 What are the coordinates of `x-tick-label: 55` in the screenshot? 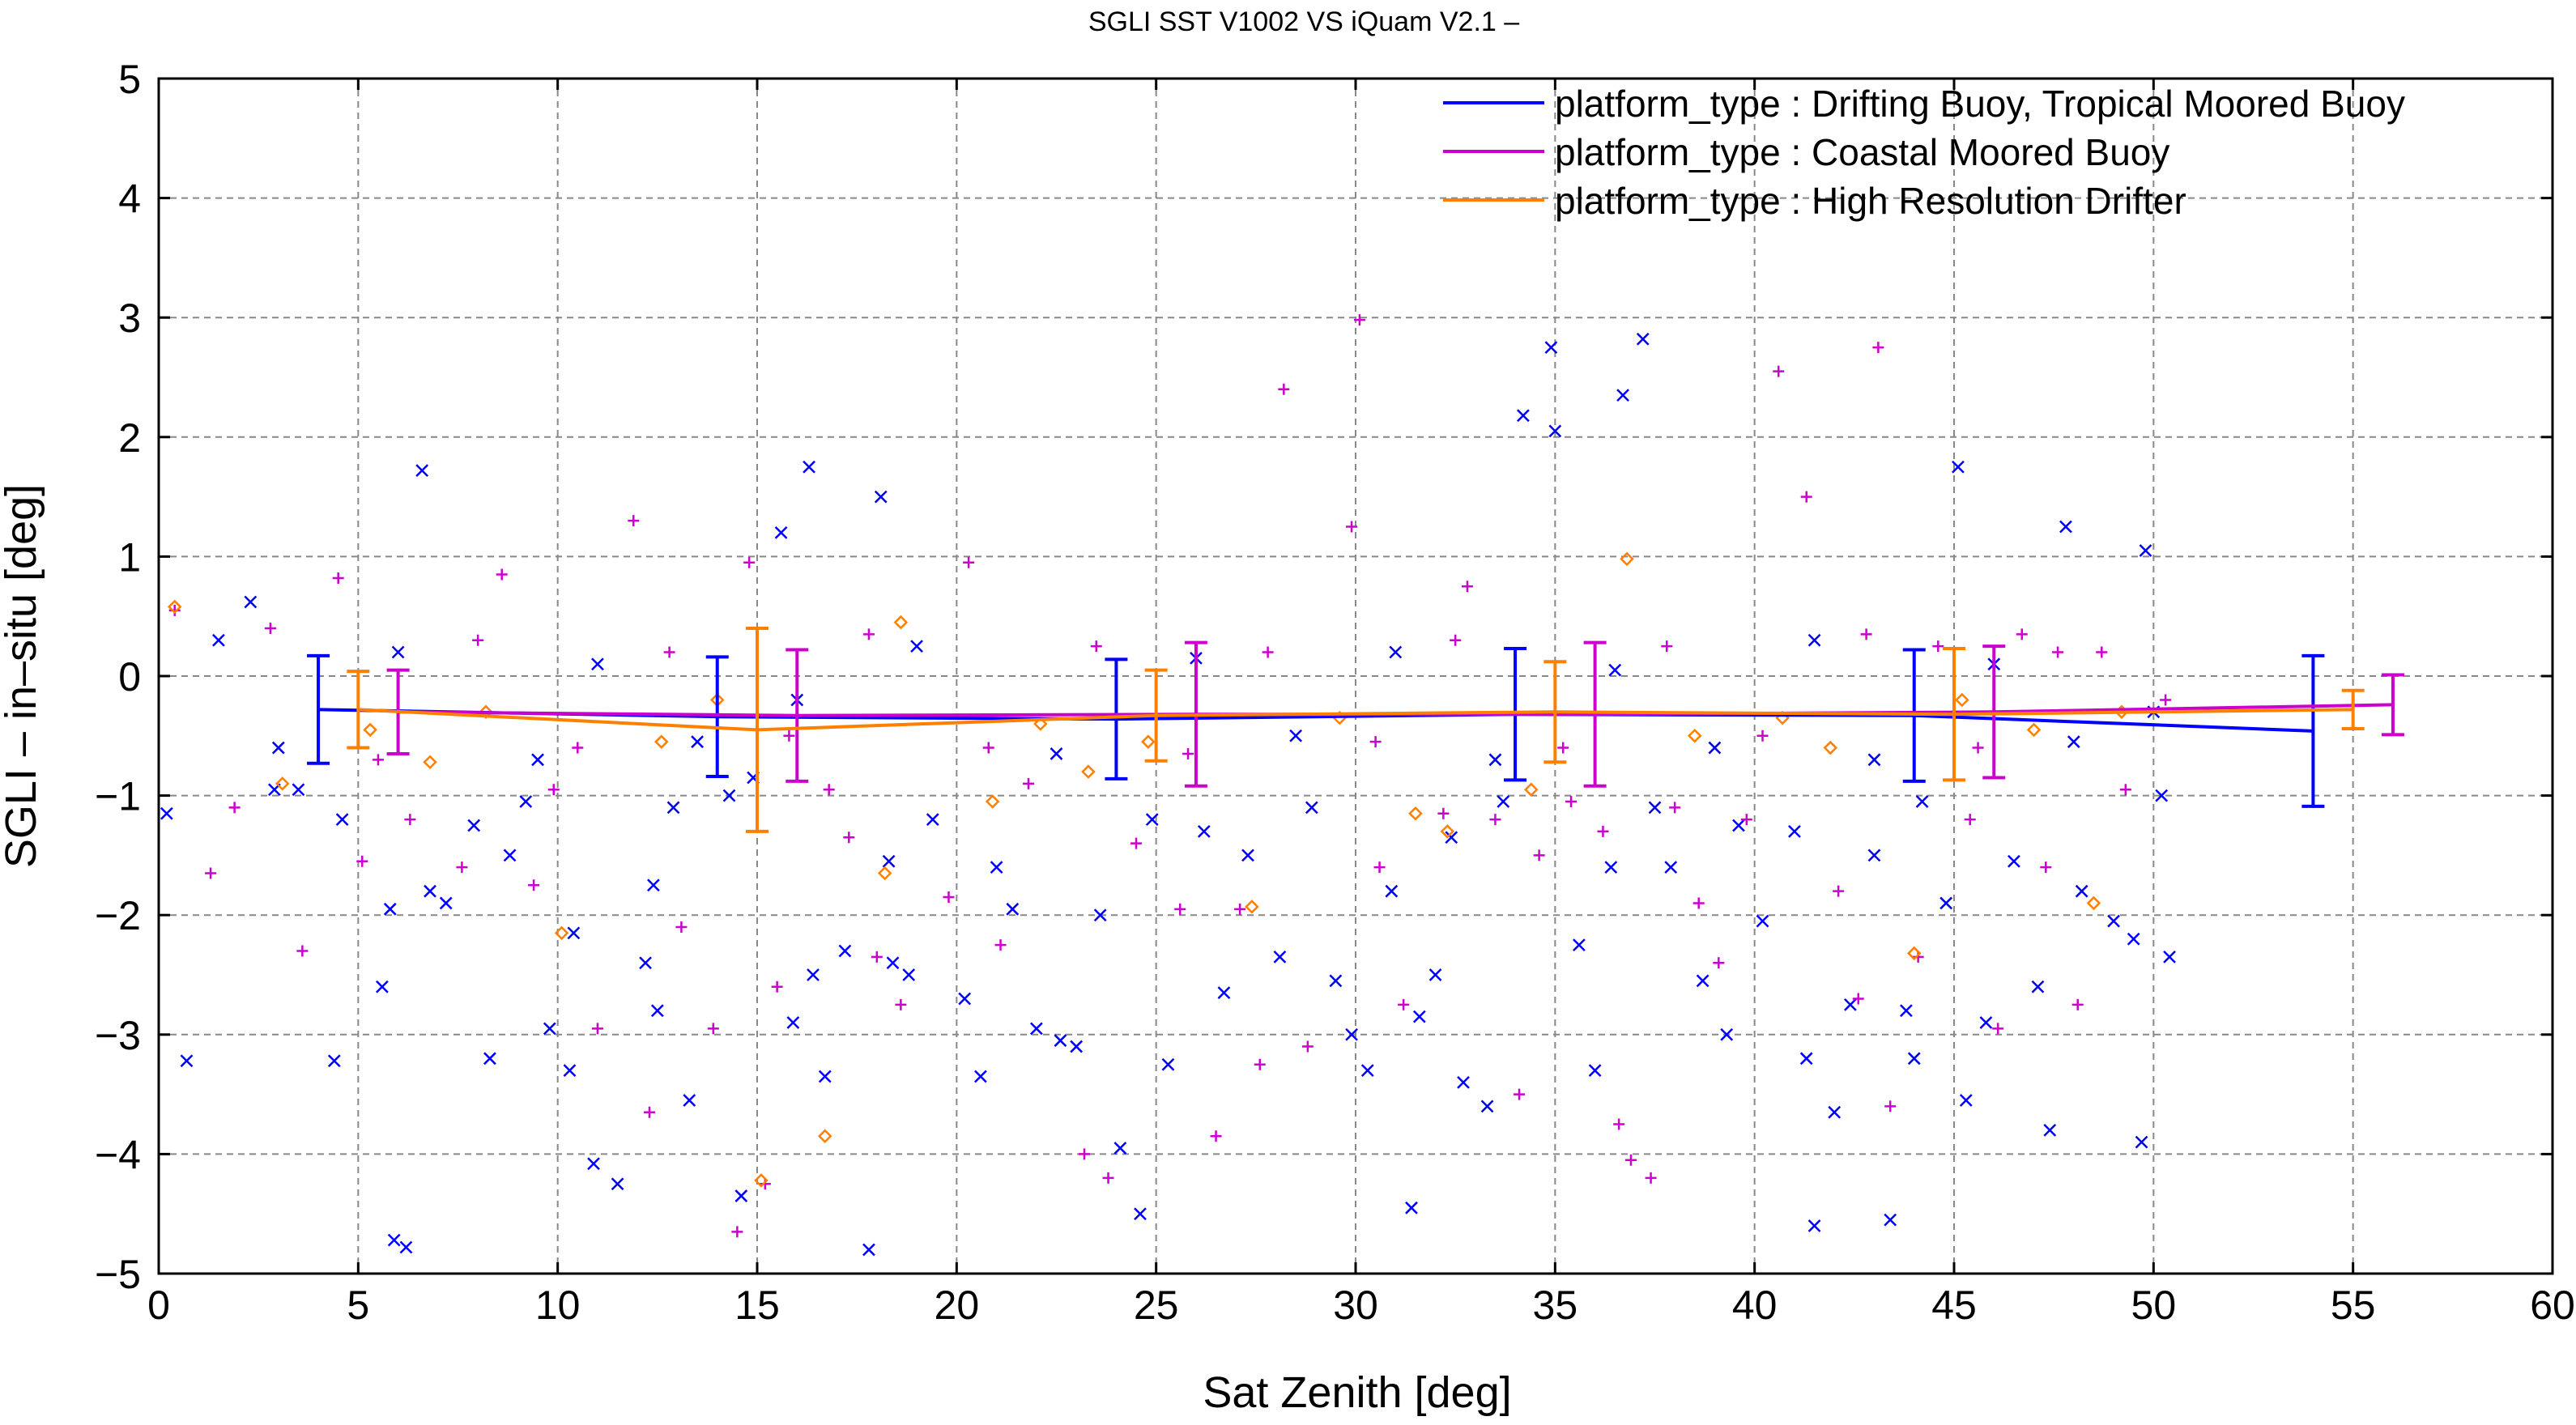 It's located at (2353, 1305).